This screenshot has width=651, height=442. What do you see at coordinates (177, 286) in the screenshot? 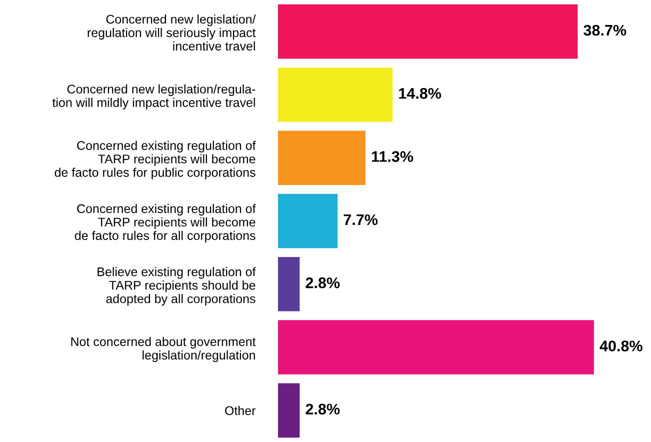
I see `y-tick-label: Believe existing regulation of TARP recipients should be adopted by all corporations` at bounding box center [177, 286].